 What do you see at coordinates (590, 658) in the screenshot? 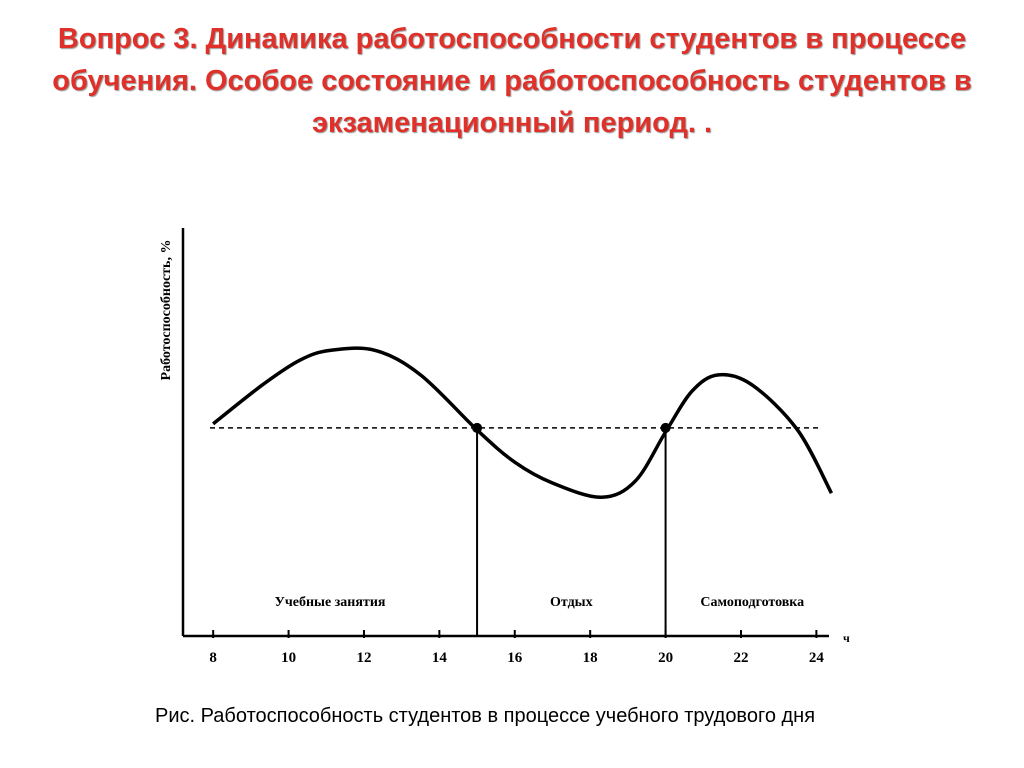
I see `x-tick-label: 18` at bounding box center [590, 658].